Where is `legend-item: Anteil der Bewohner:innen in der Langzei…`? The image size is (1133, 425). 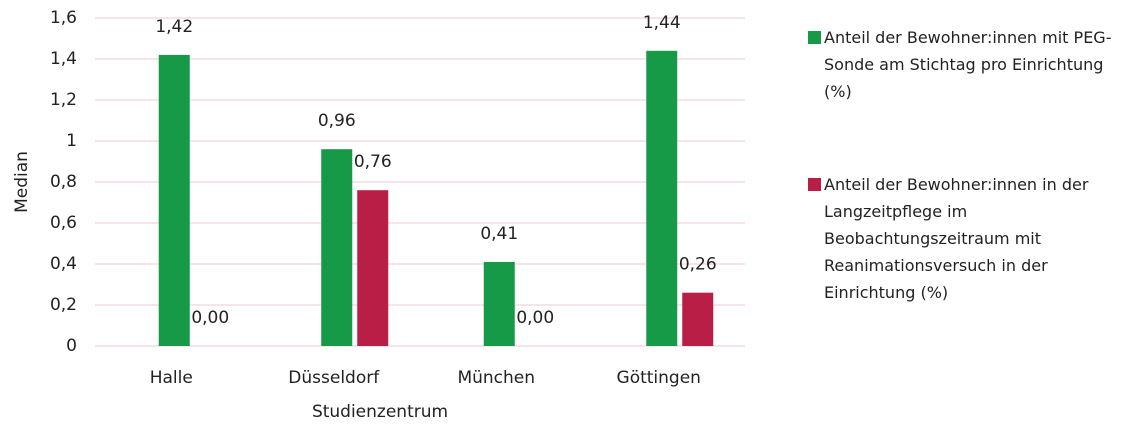 legend-item: Anteil der Bewohner:innen in der Langzei… is located at coordinates (967, 238).